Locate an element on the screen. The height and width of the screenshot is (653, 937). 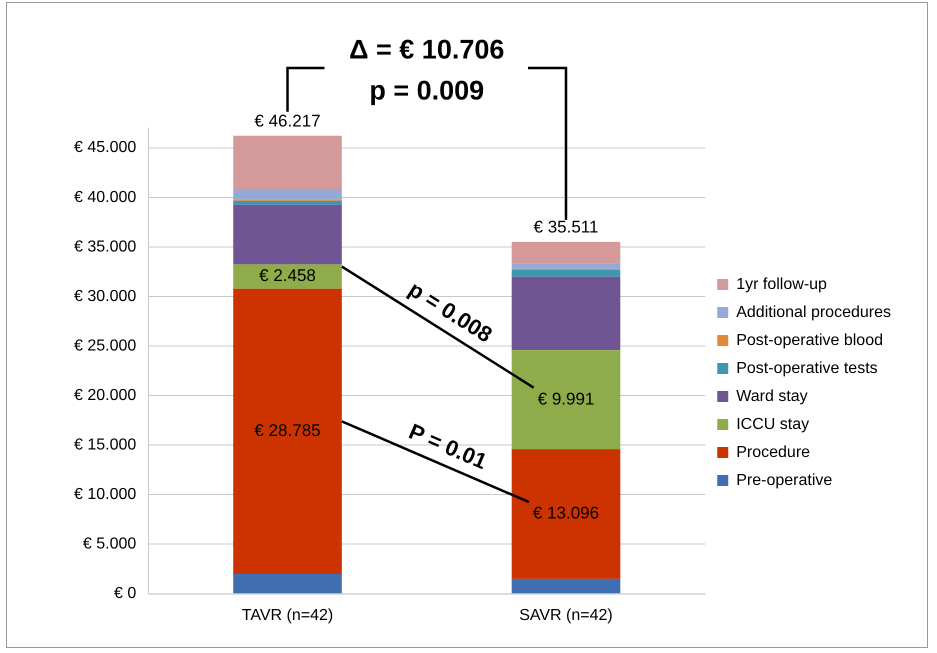
y-tick-label: € 25.000 is located at coordinates (105, 345).